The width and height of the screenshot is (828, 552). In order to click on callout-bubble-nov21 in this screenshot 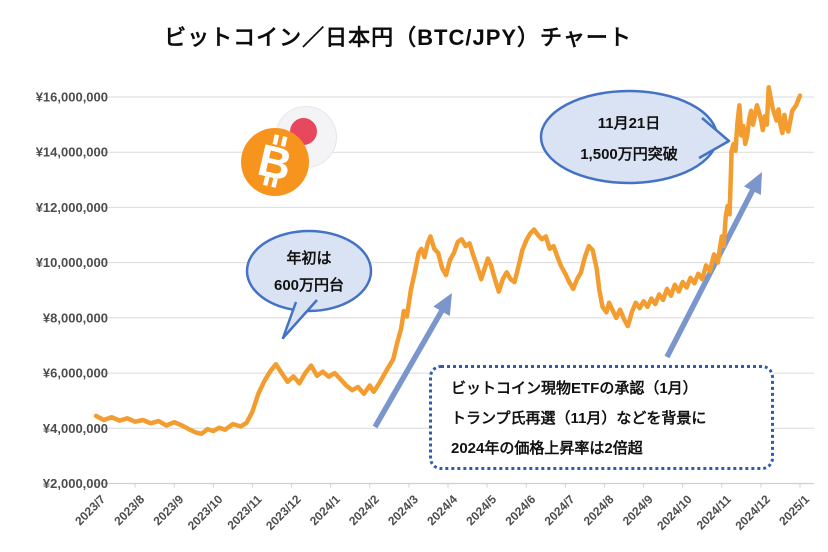, I will do `click(635, 137)`.